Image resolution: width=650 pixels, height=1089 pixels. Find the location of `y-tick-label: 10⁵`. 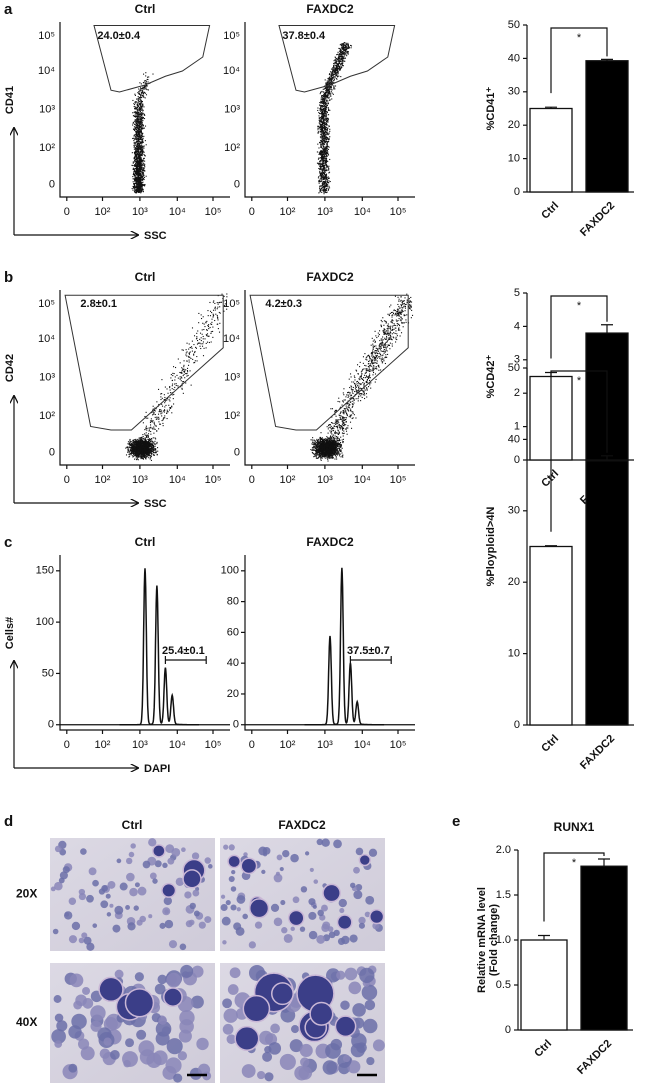

y-tick-label: 10⁵ is located at coordinates (231, 36).